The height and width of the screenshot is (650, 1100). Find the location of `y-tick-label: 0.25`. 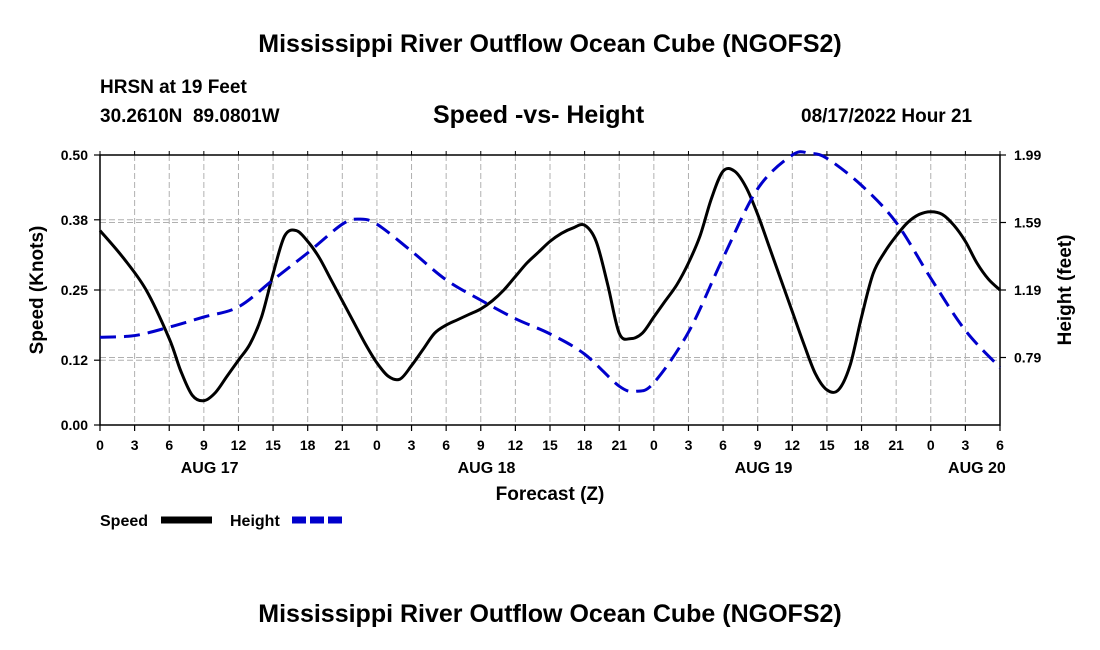

y-tick-label: 0.25 is located at coordinates (74, 290).